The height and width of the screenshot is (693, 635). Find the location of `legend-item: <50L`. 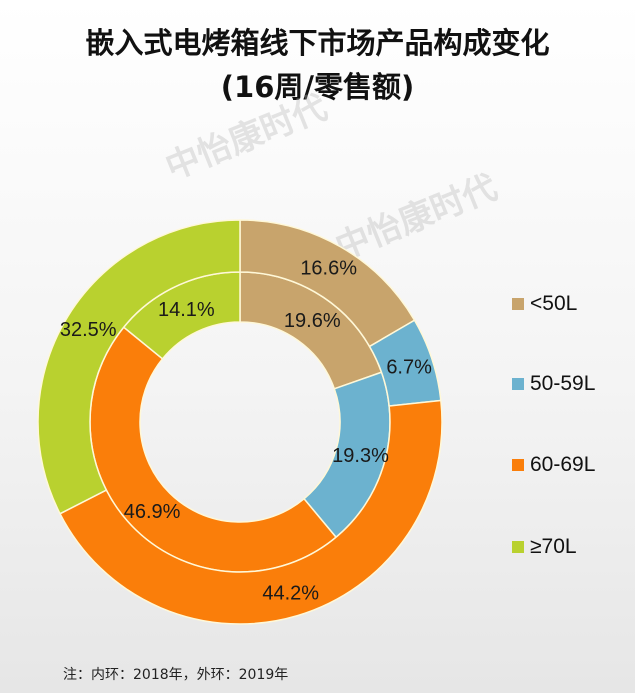

legend-item: <50L is located at coordinates (544, 304).